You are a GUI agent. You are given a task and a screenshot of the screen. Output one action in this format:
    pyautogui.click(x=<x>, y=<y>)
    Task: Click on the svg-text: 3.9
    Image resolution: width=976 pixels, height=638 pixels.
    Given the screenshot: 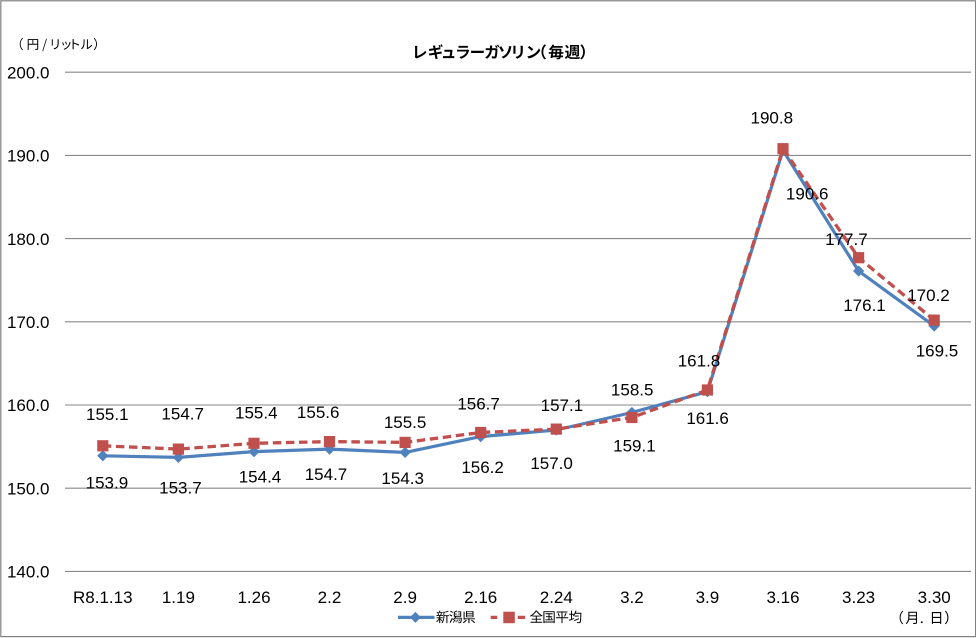 What is the action you would take?
    pyautogui.click(x=708, y=597)
    